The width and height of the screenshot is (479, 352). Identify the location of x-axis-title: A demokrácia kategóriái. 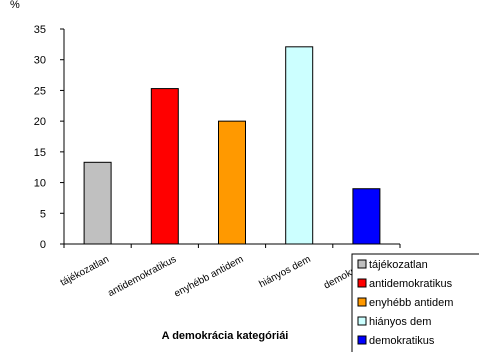
(225, 336).